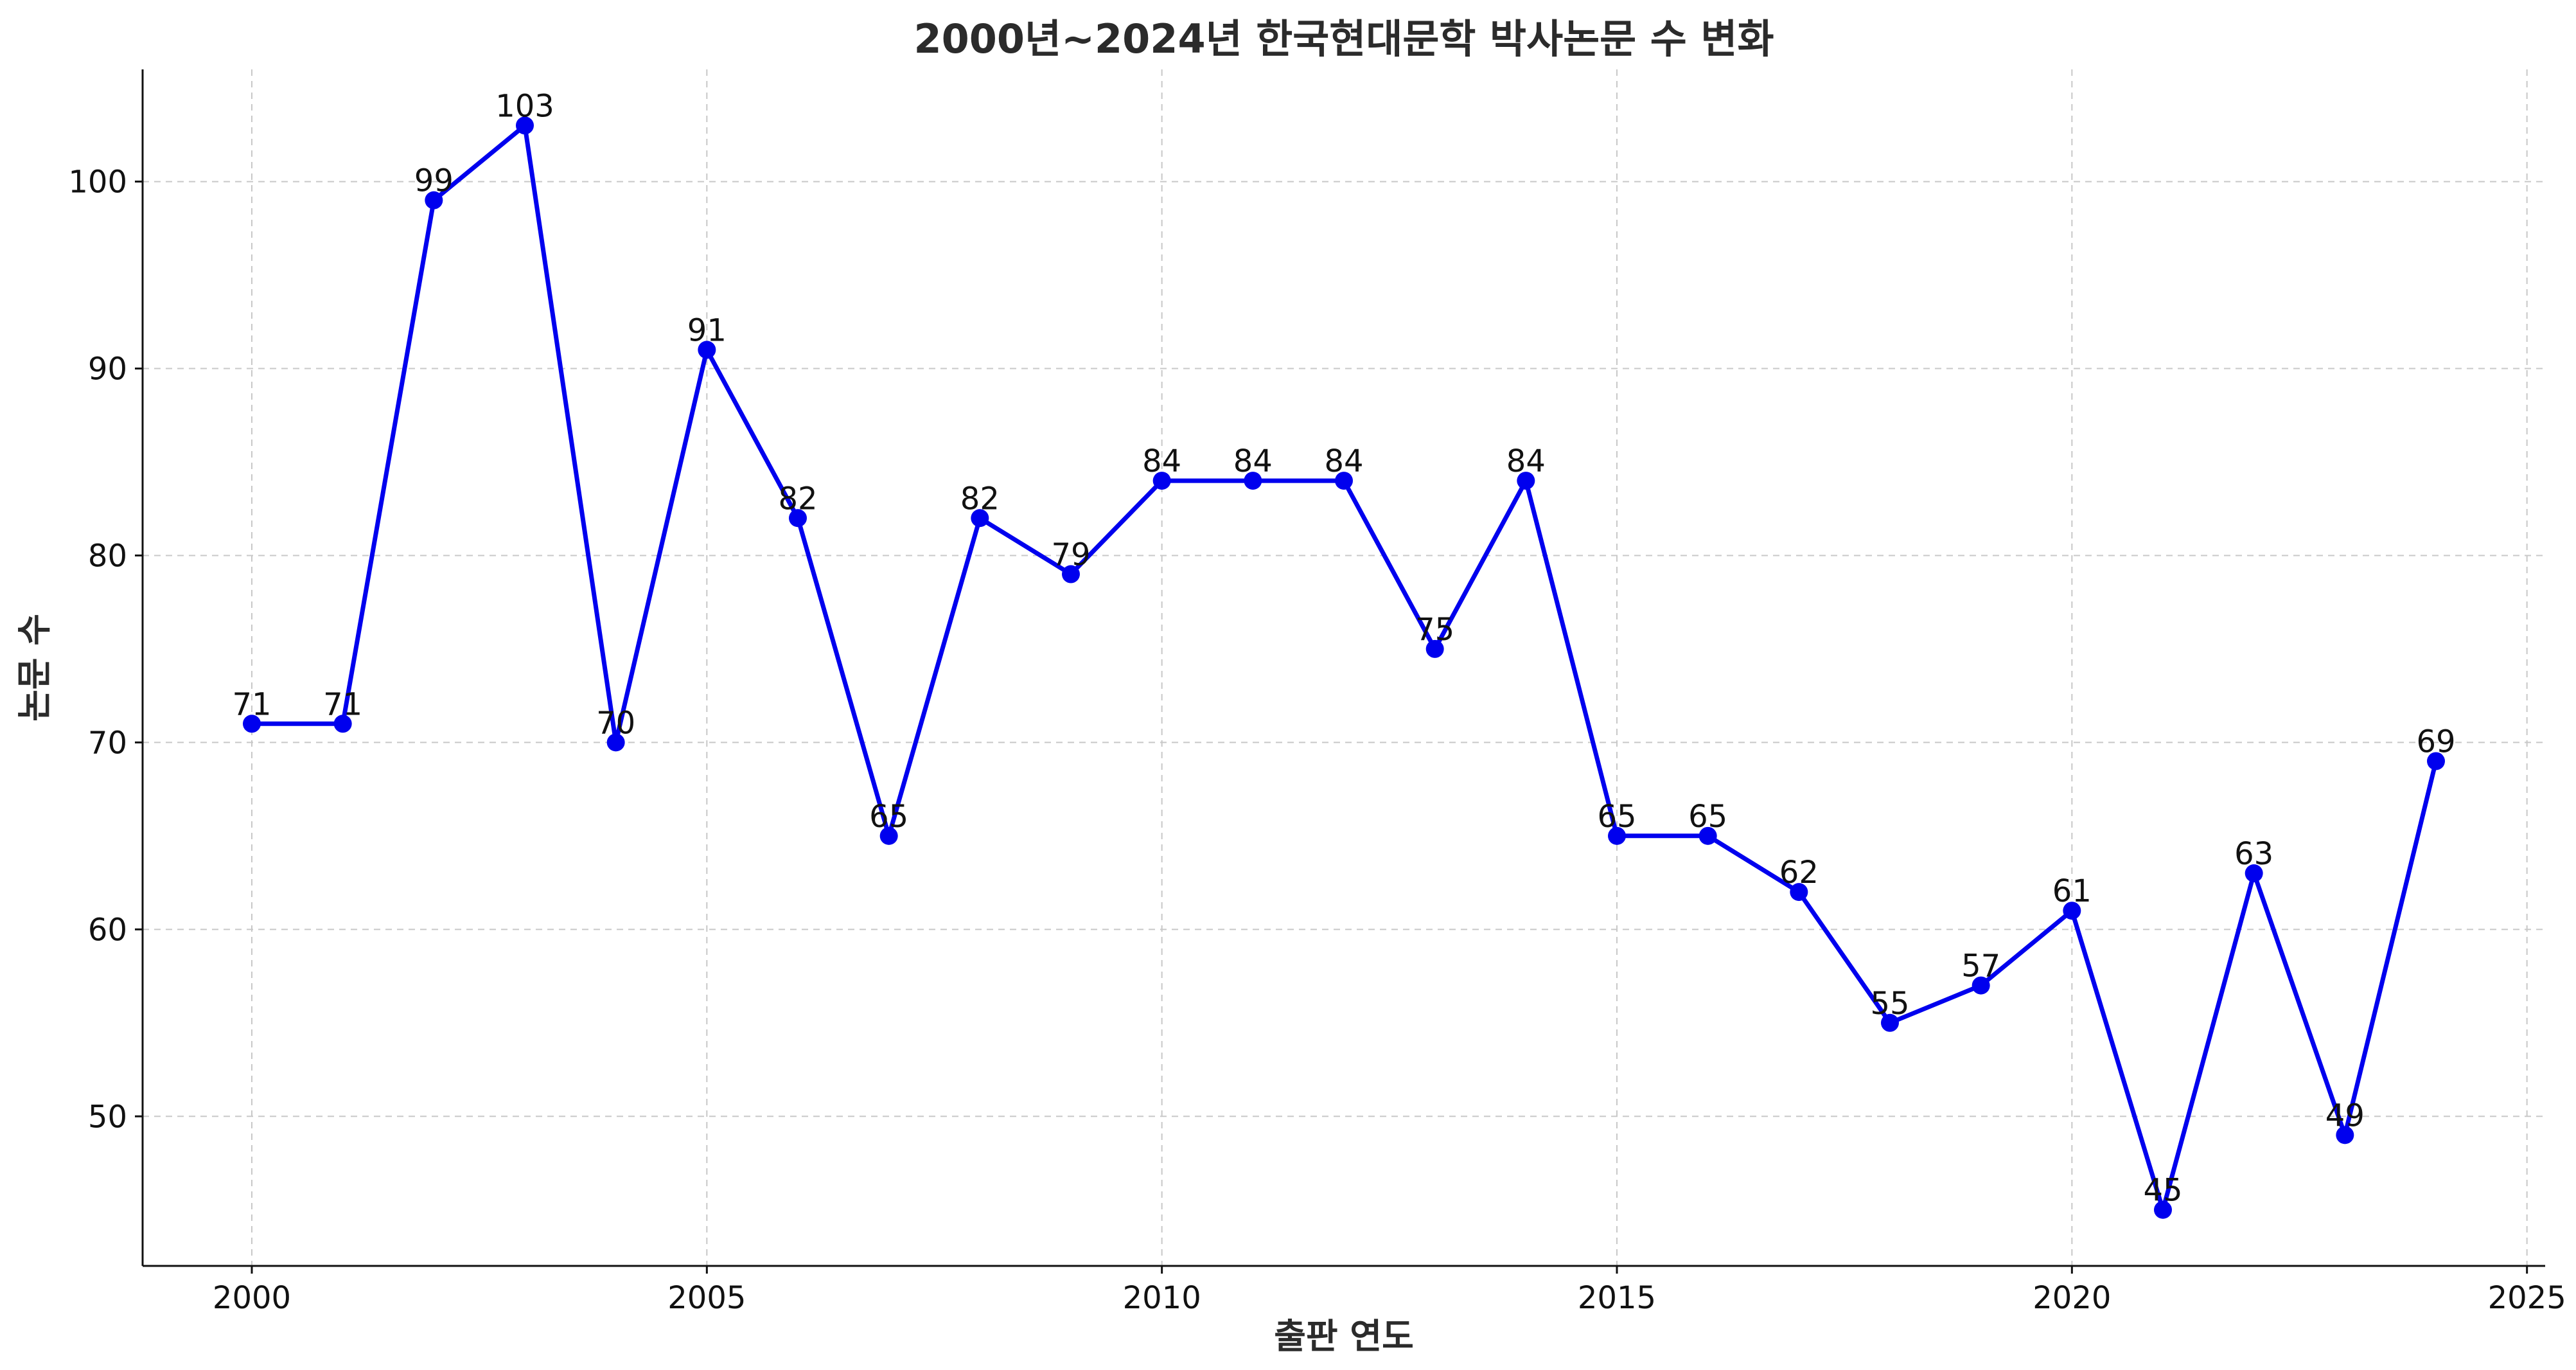 This screenshot has width=2576, height=1370. Describe the element at coordinates (1161, 481) in the screenshot. I see `data-point-2010` at that location.